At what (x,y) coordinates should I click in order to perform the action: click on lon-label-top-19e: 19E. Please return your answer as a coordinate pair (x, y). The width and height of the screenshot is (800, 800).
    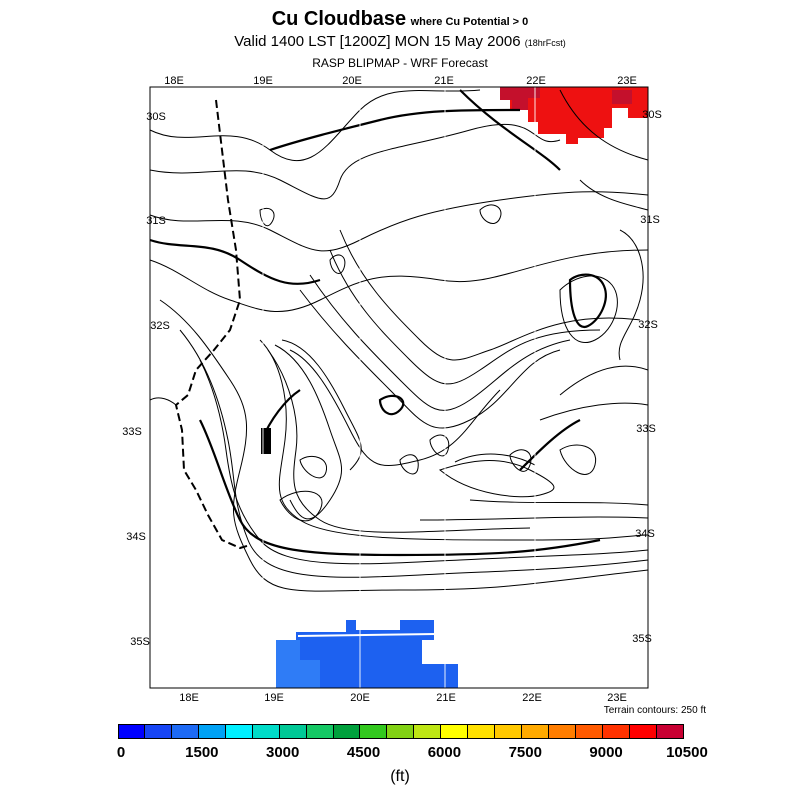
    Looking at the image, I should click on (263, 81).